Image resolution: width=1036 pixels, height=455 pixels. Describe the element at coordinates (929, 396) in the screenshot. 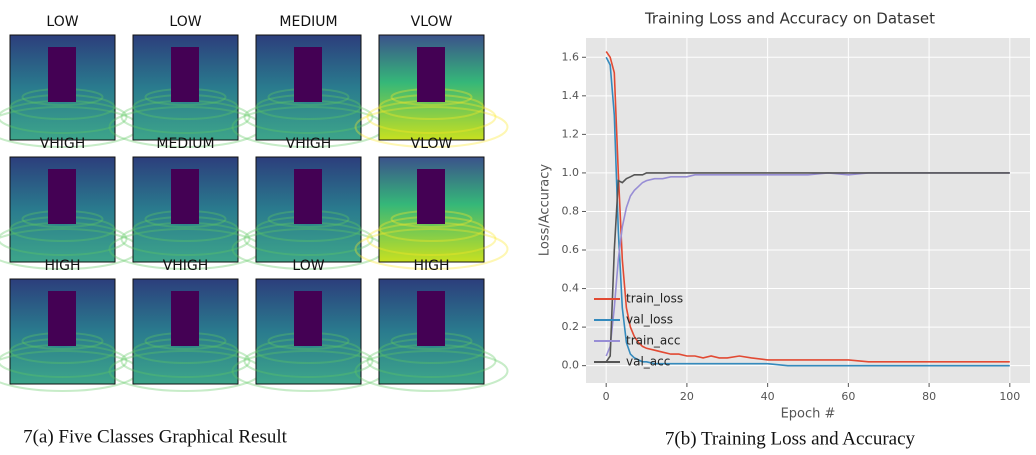

I see `x-tick-label: 80` at that location.